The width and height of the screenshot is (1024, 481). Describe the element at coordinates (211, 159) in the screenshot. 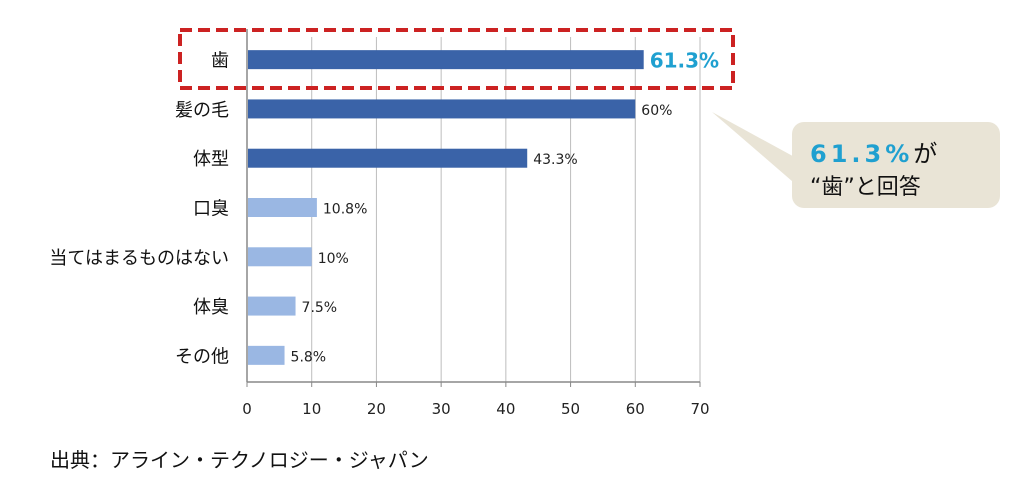

I see `category-label: 体型` at that location.